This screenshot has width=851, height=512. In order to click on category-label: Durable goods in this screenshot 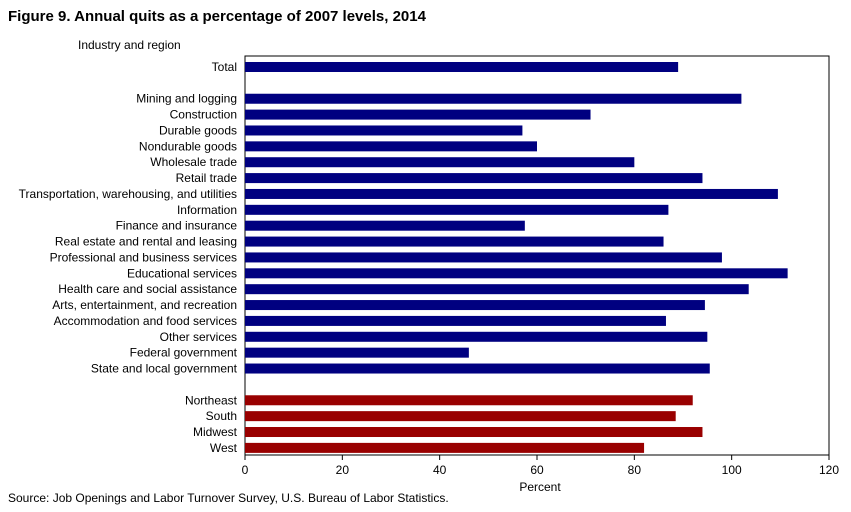, I will do `click(198, 130)`.